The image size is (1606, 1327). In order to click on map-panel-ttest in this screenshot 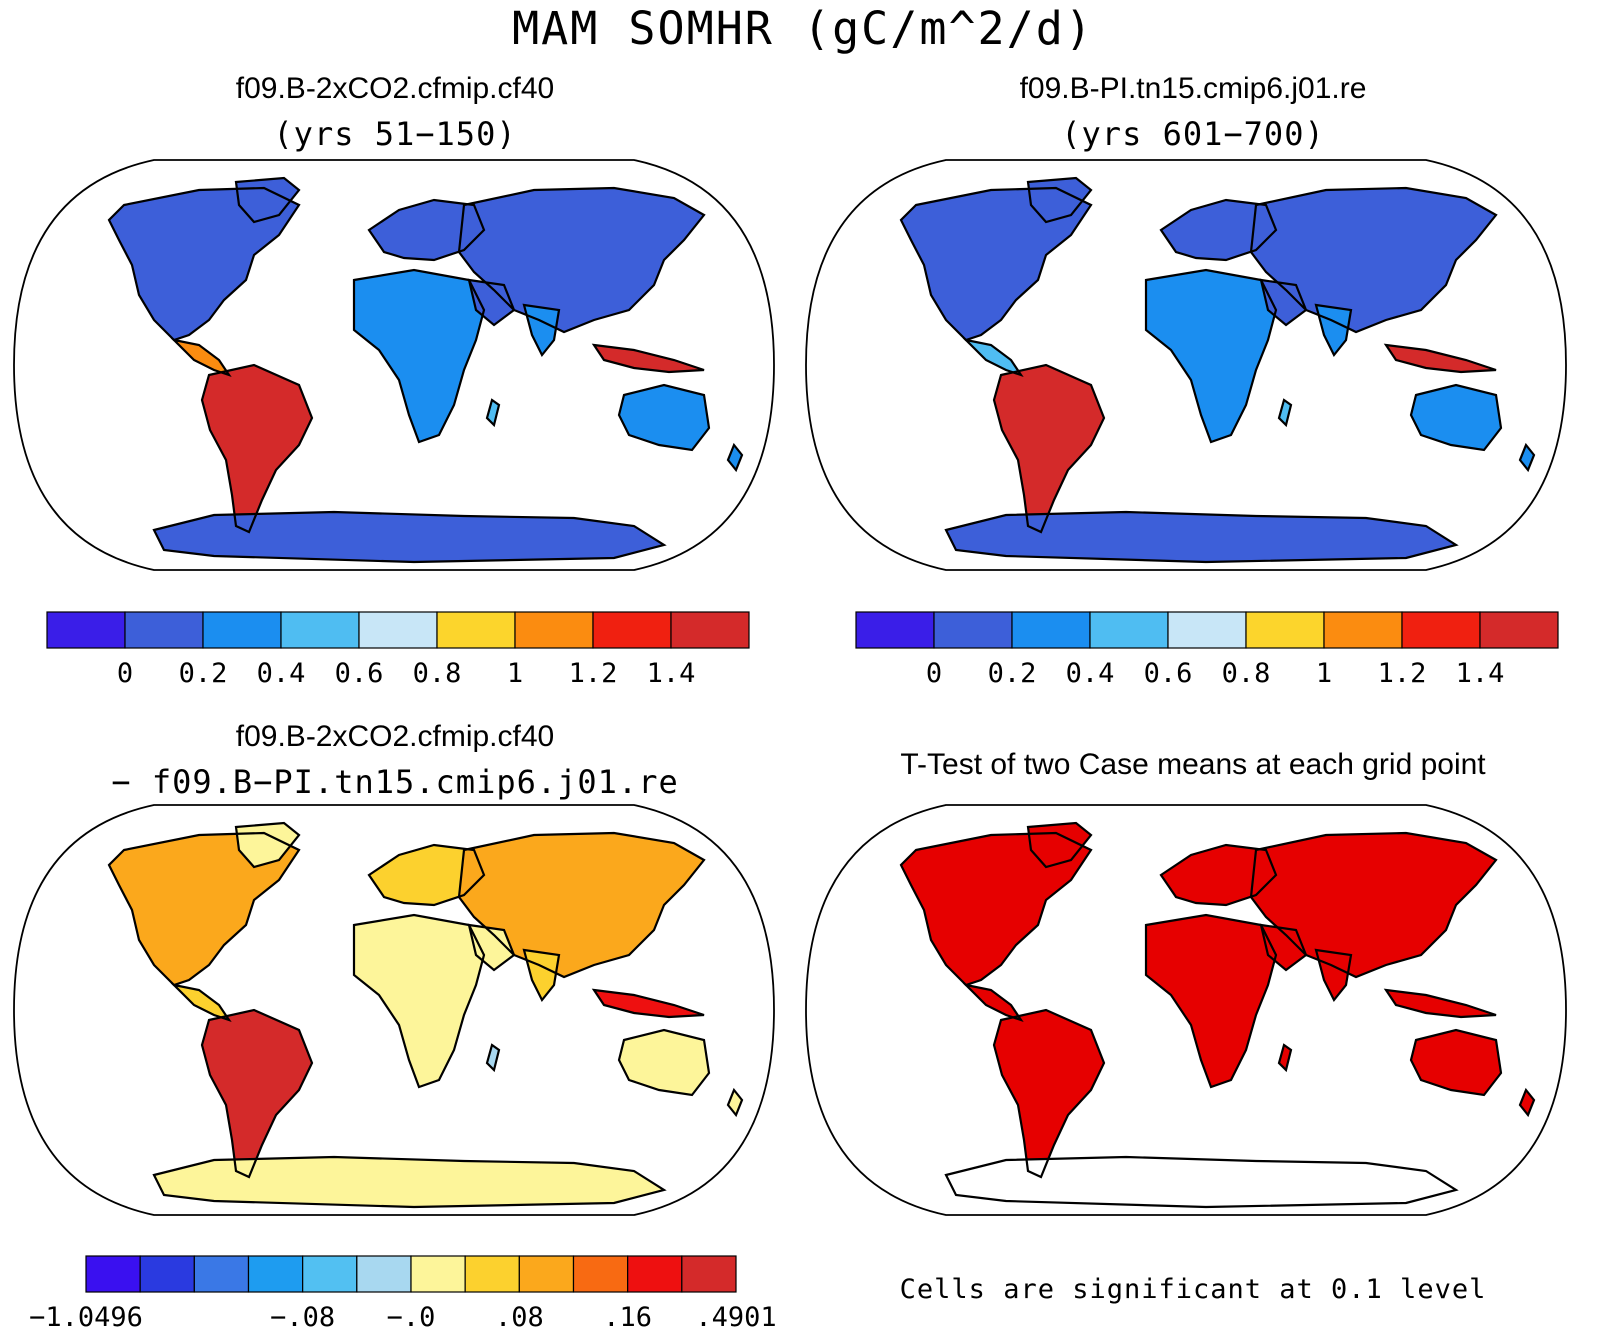, I will do `click(1186, 1010)`.